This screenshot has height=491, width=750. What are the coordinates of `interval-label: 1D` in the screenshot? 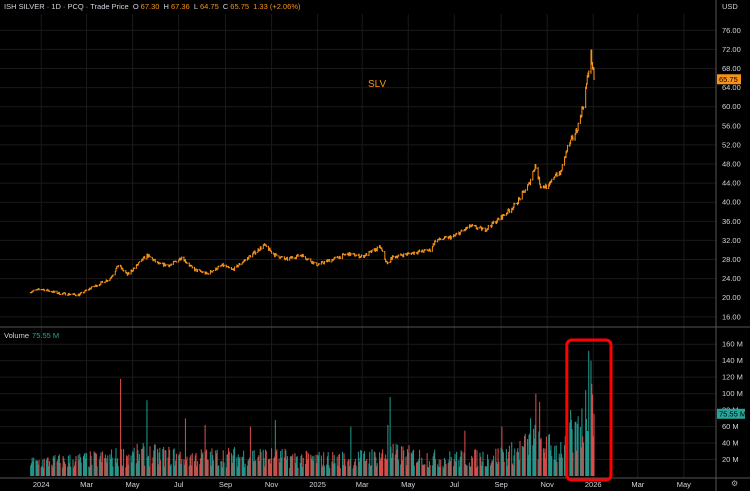 It's located at (56, 6).